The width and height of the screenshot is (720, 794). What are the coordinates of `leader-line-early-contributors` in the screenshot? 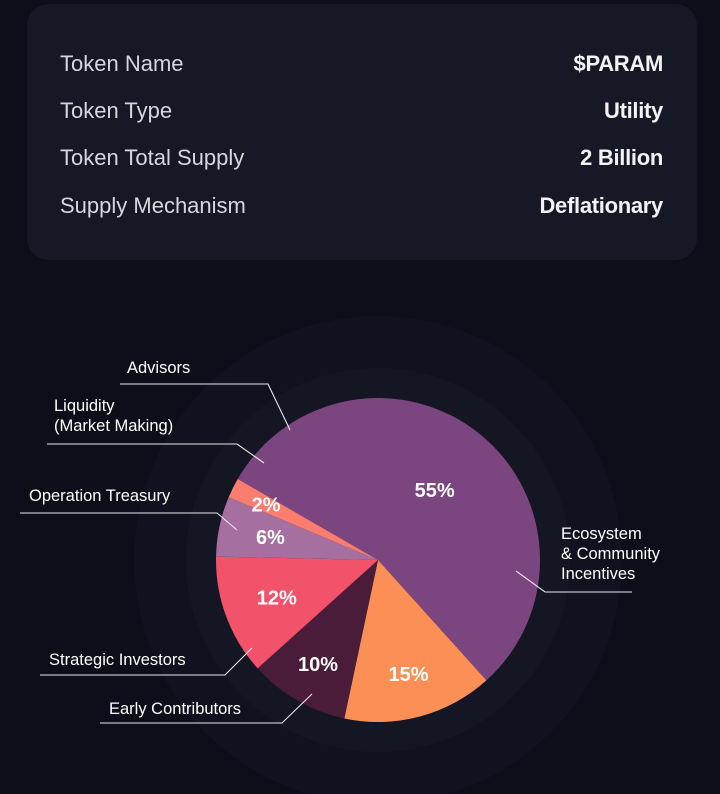 It's located at (206, 708).